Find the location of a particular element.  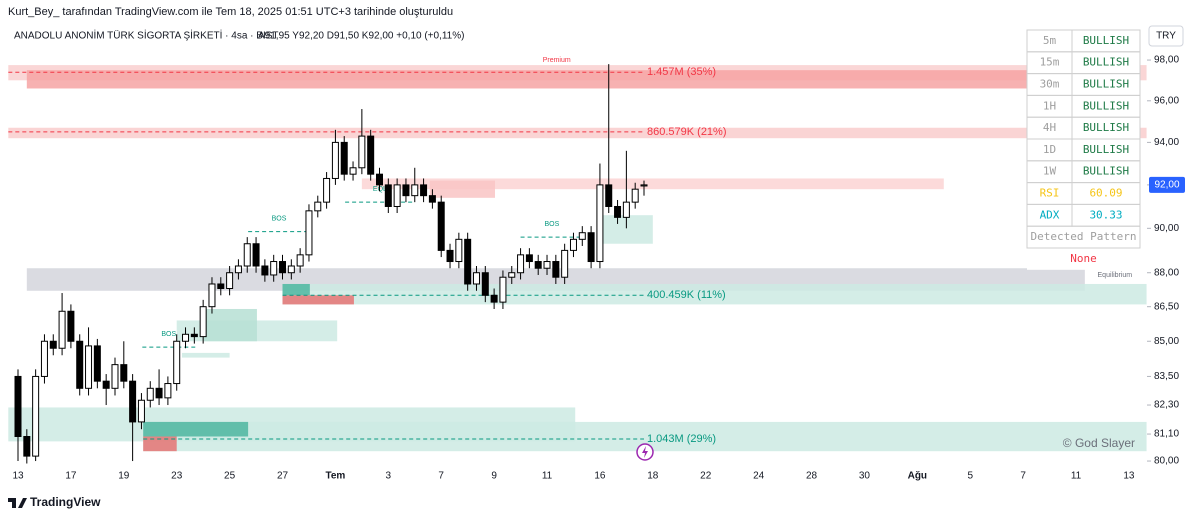

x-tick-label: 25 is located at coordinates (230, 476).